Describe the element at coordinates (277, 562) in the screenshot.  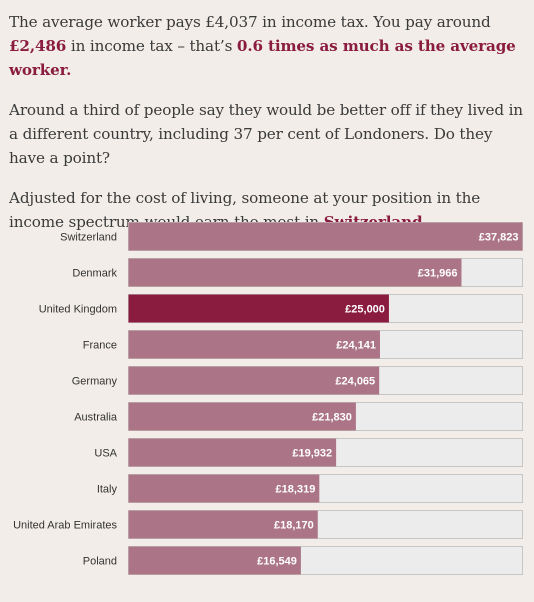
I see `value-label-poland: £16,549` at that location.